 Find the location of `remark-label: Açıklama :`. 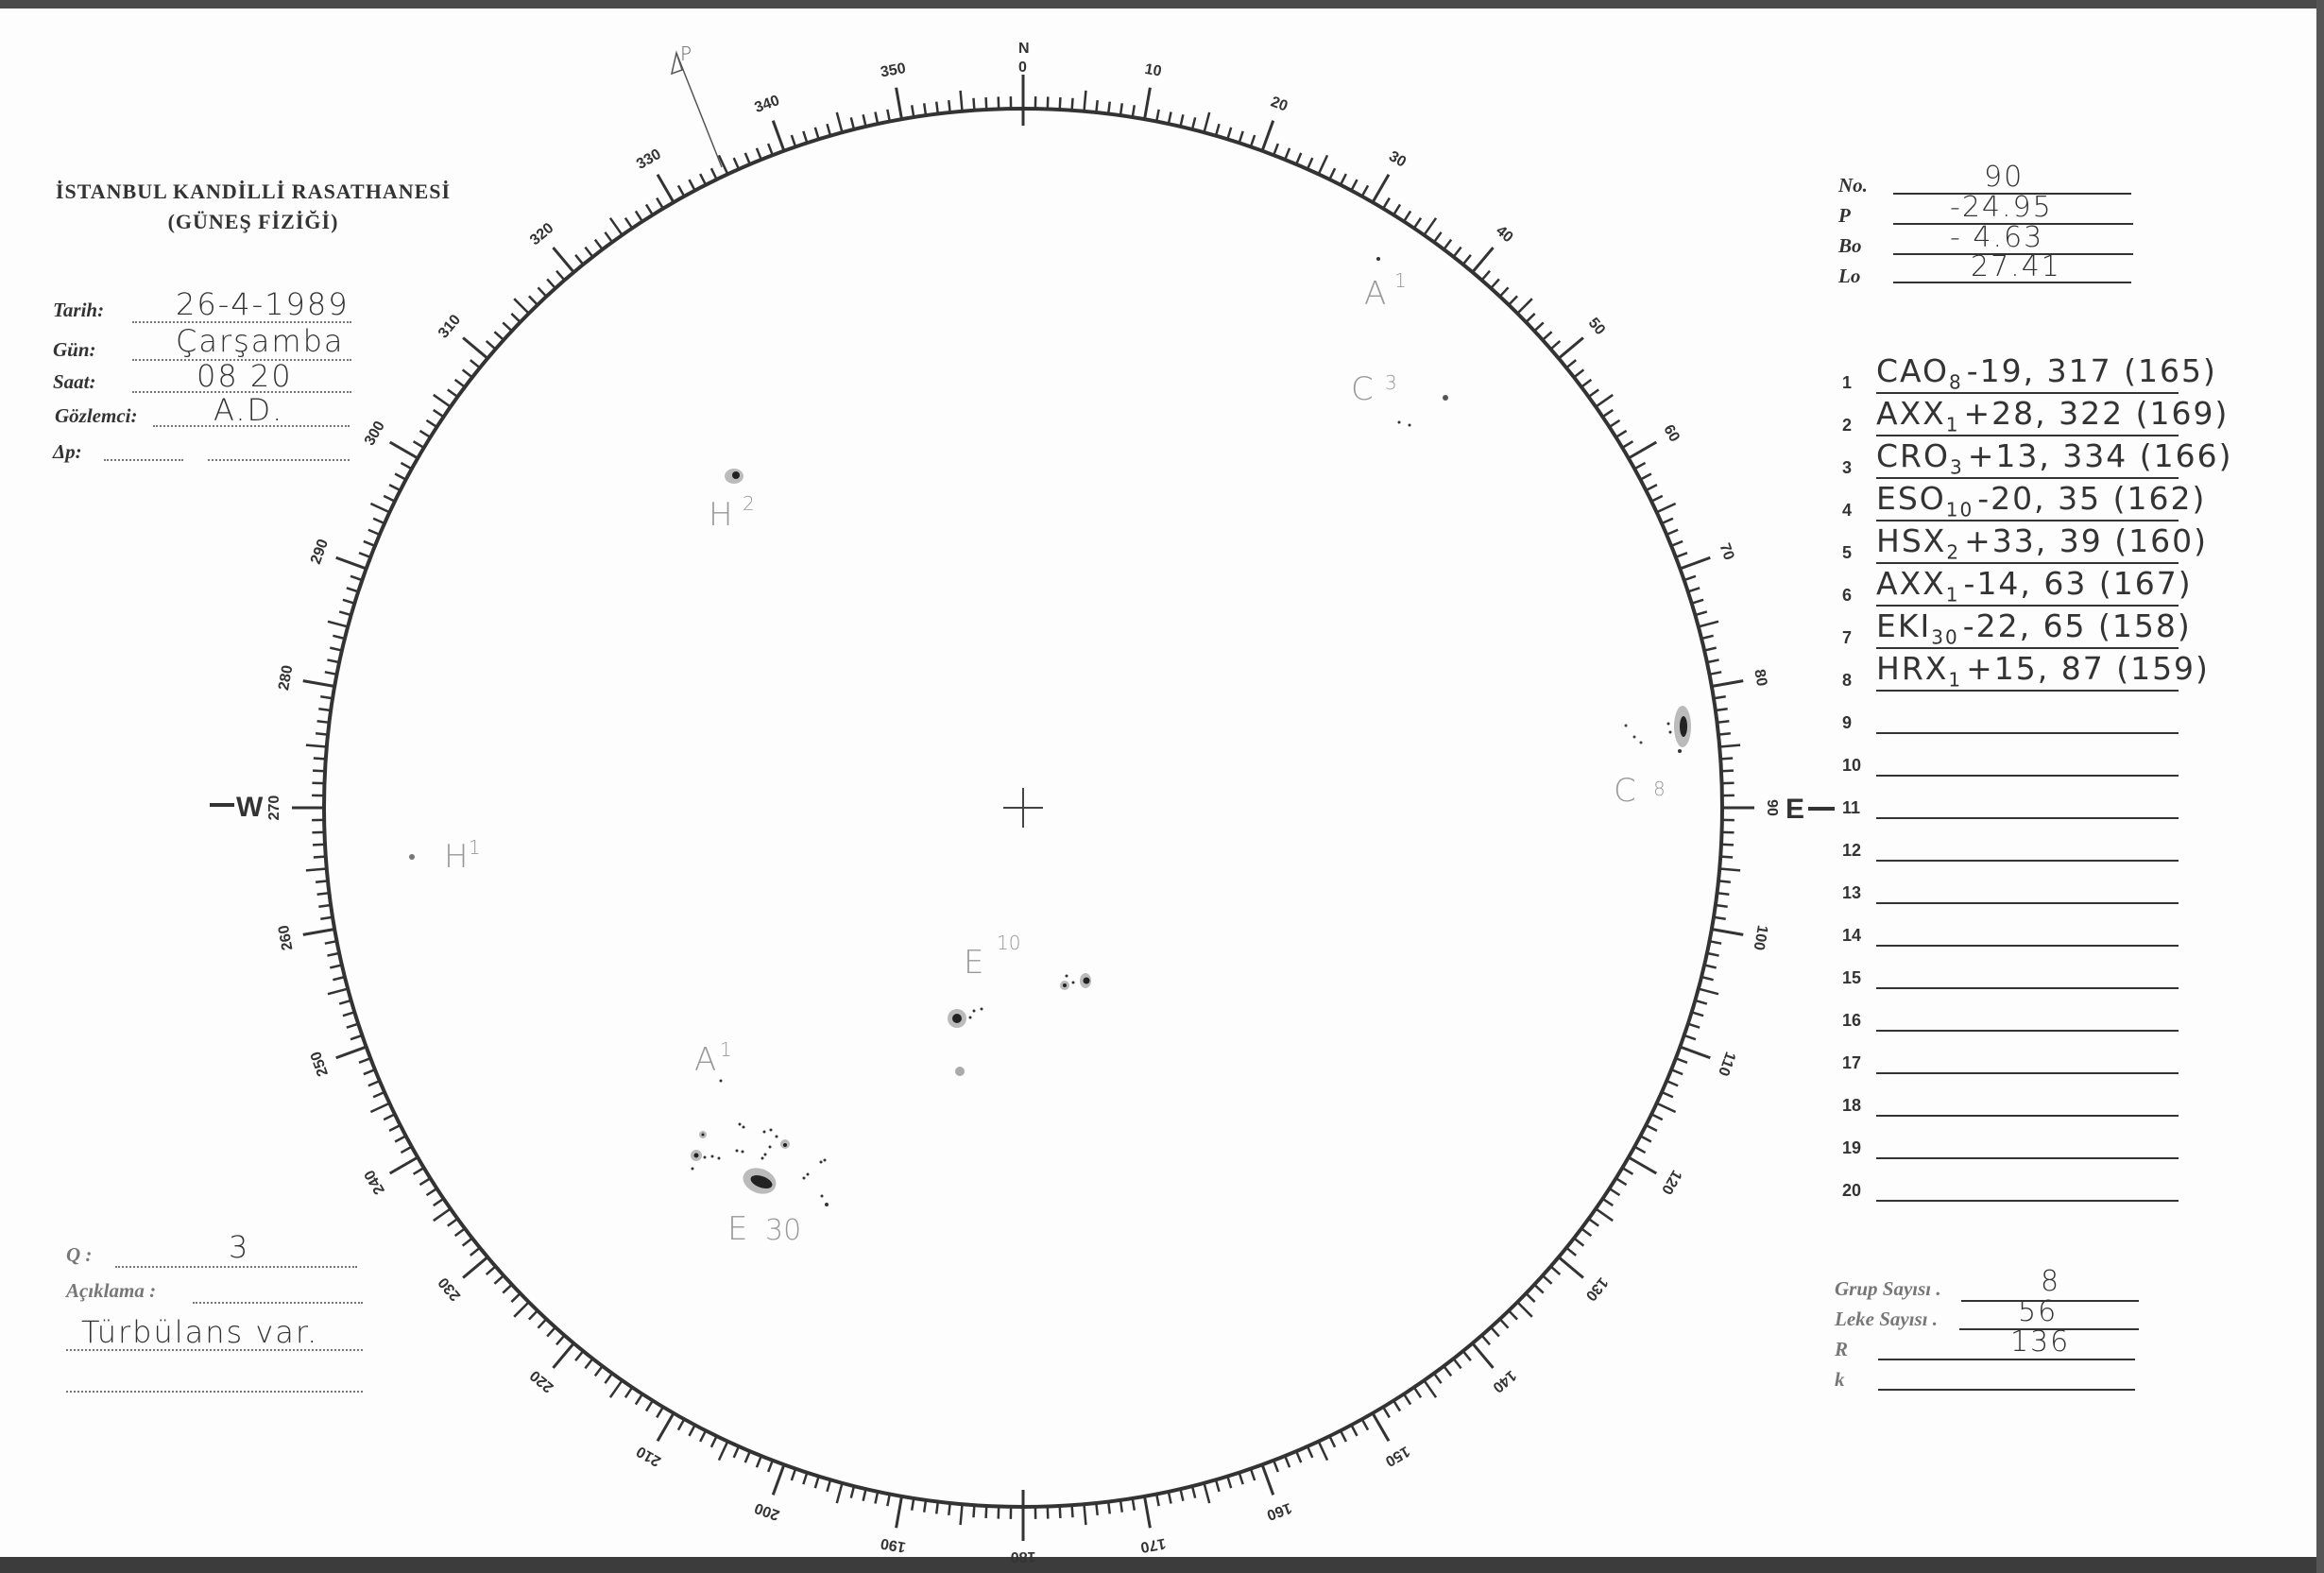

remark-label: Açıklama : is located at coordinates (111, 1291).